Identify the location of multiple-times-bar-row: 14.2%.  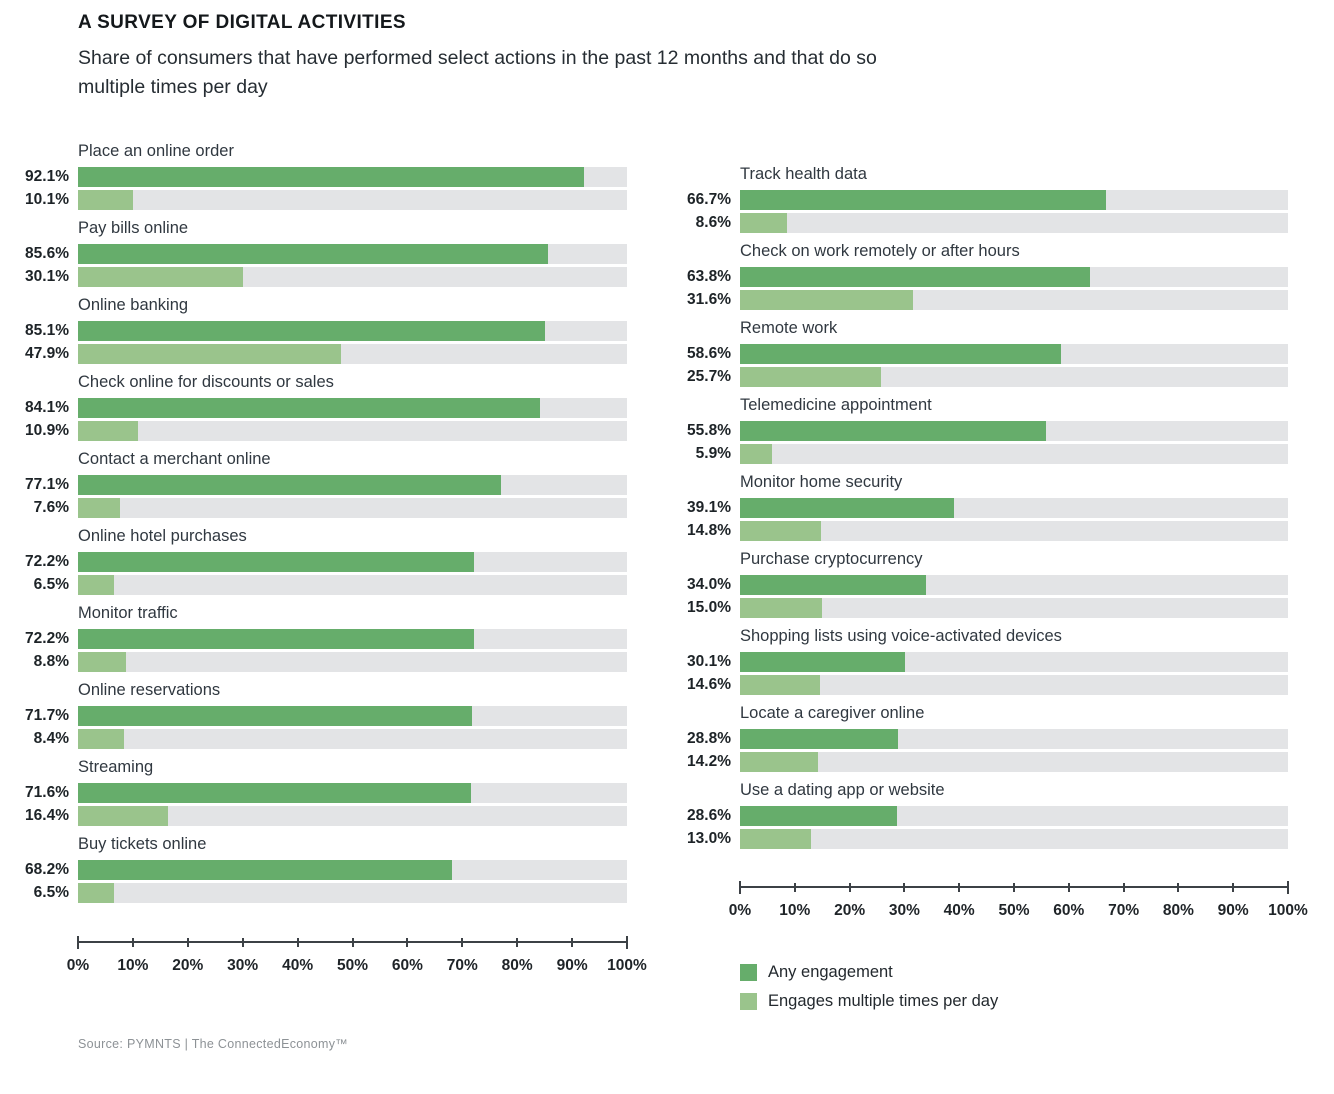
(982, 762).